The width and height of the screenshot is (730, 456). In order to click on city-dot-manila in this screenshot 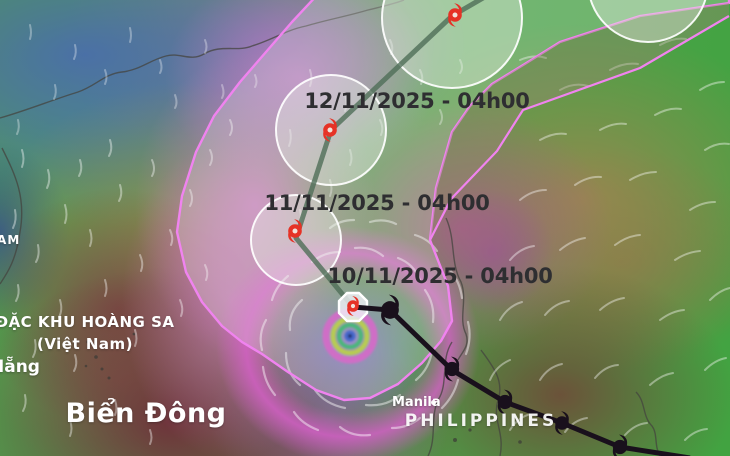, I will do `click(433, 402)`.